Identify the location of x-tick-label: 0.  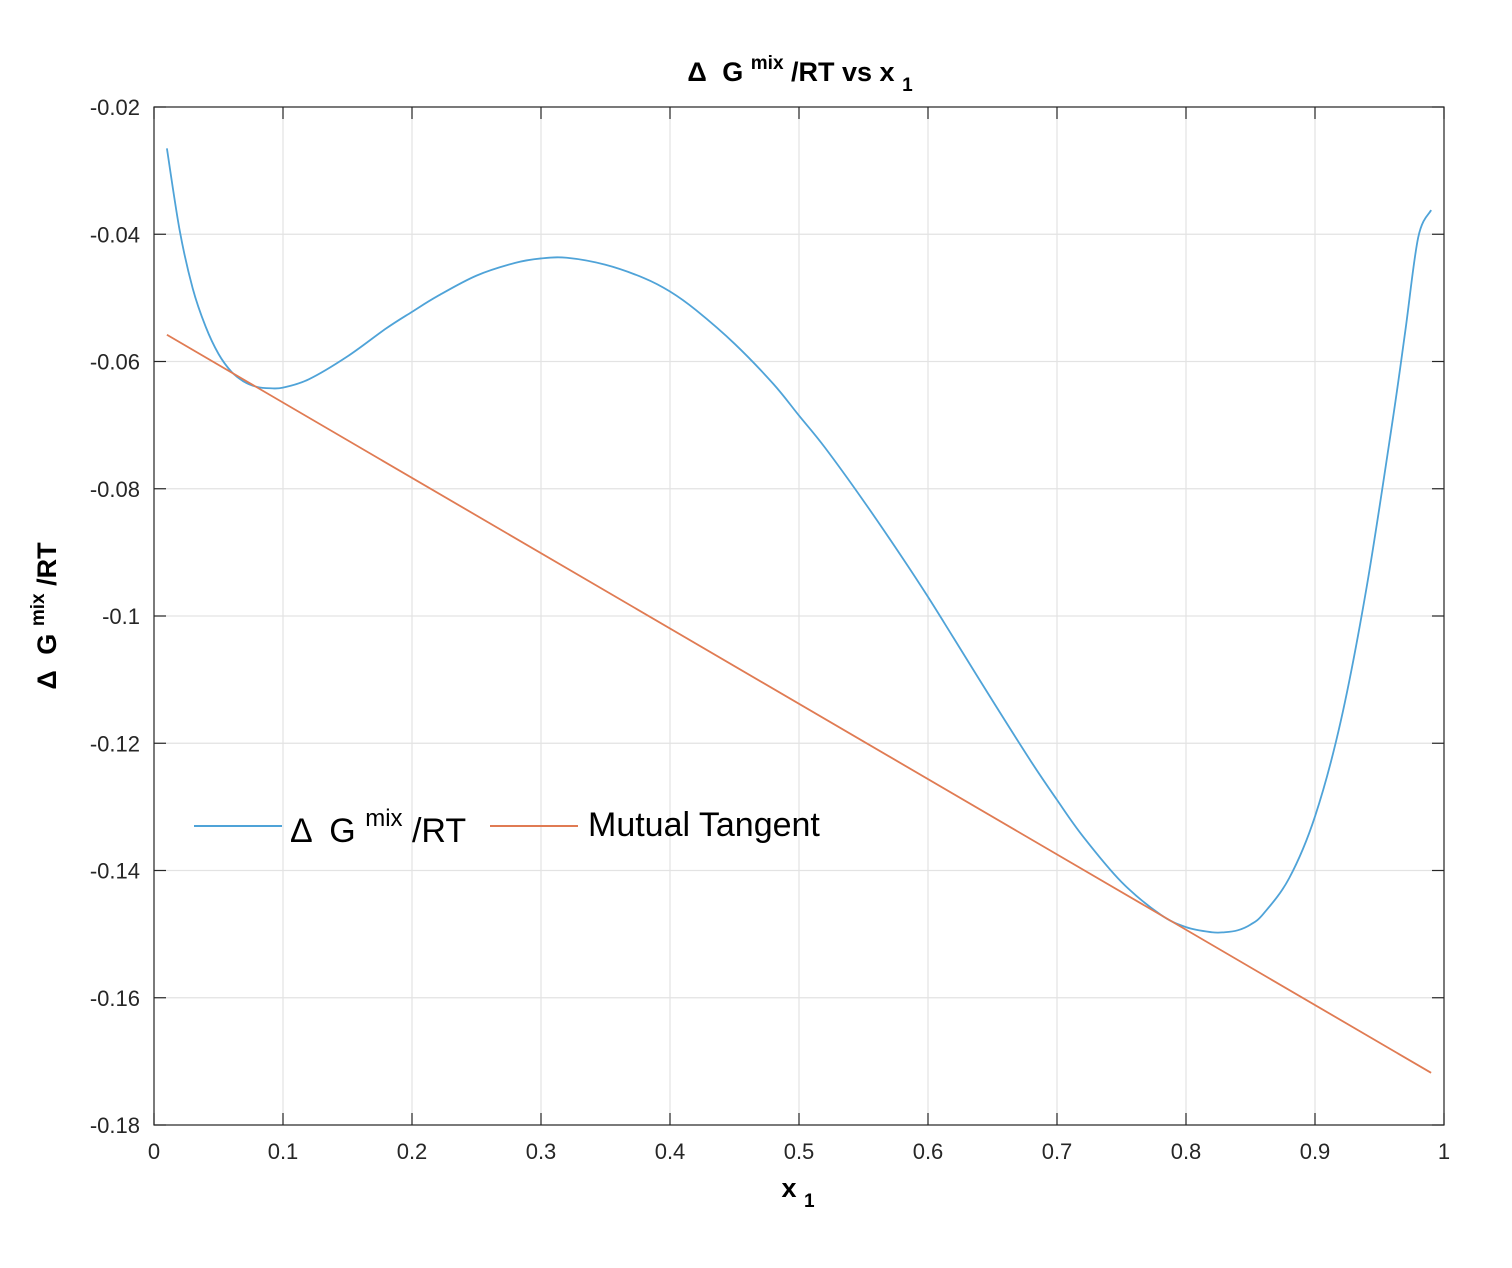
(154, 1151).